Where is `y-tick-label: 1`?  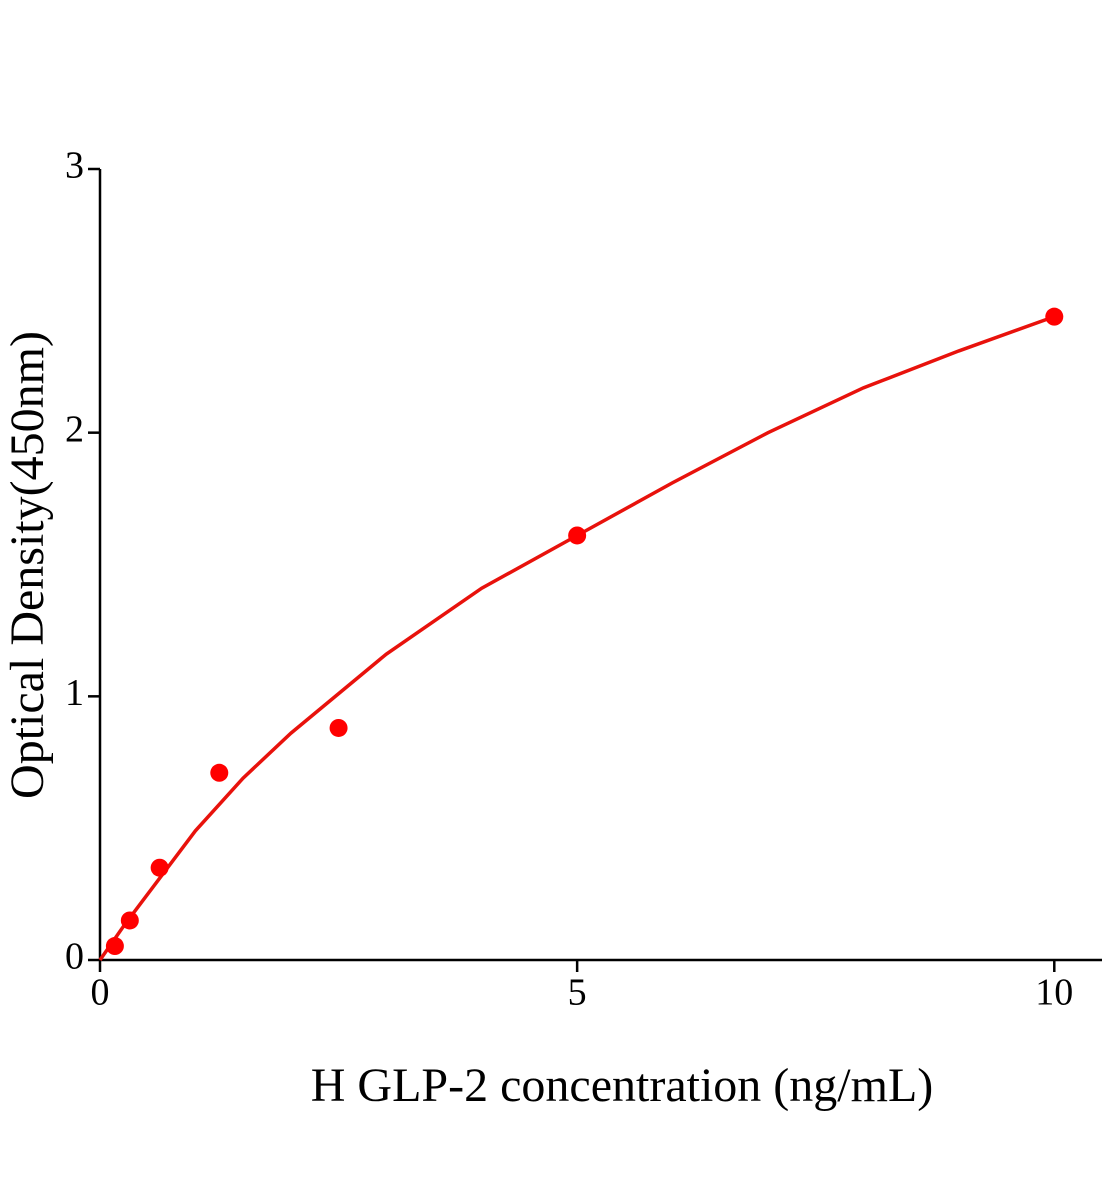
y-tick-label: 1 is located at coordinates (74, 693).